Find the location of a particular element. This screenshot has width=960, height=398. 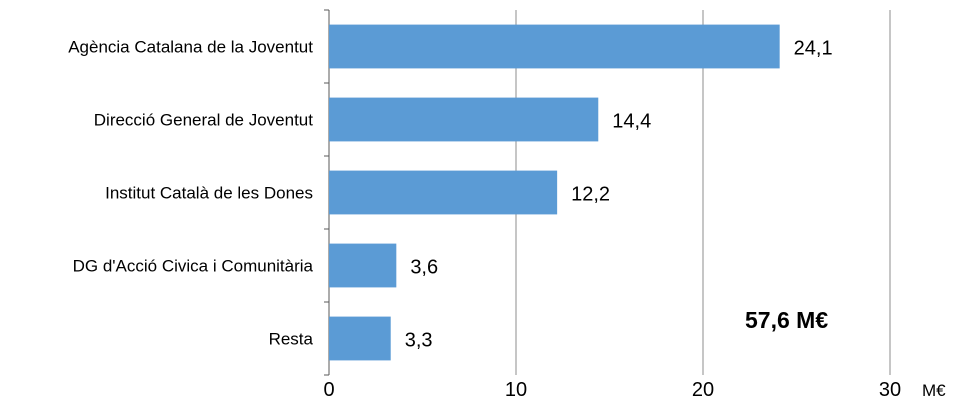

x-tick-label: 10 is located at coordinates (516, 388).